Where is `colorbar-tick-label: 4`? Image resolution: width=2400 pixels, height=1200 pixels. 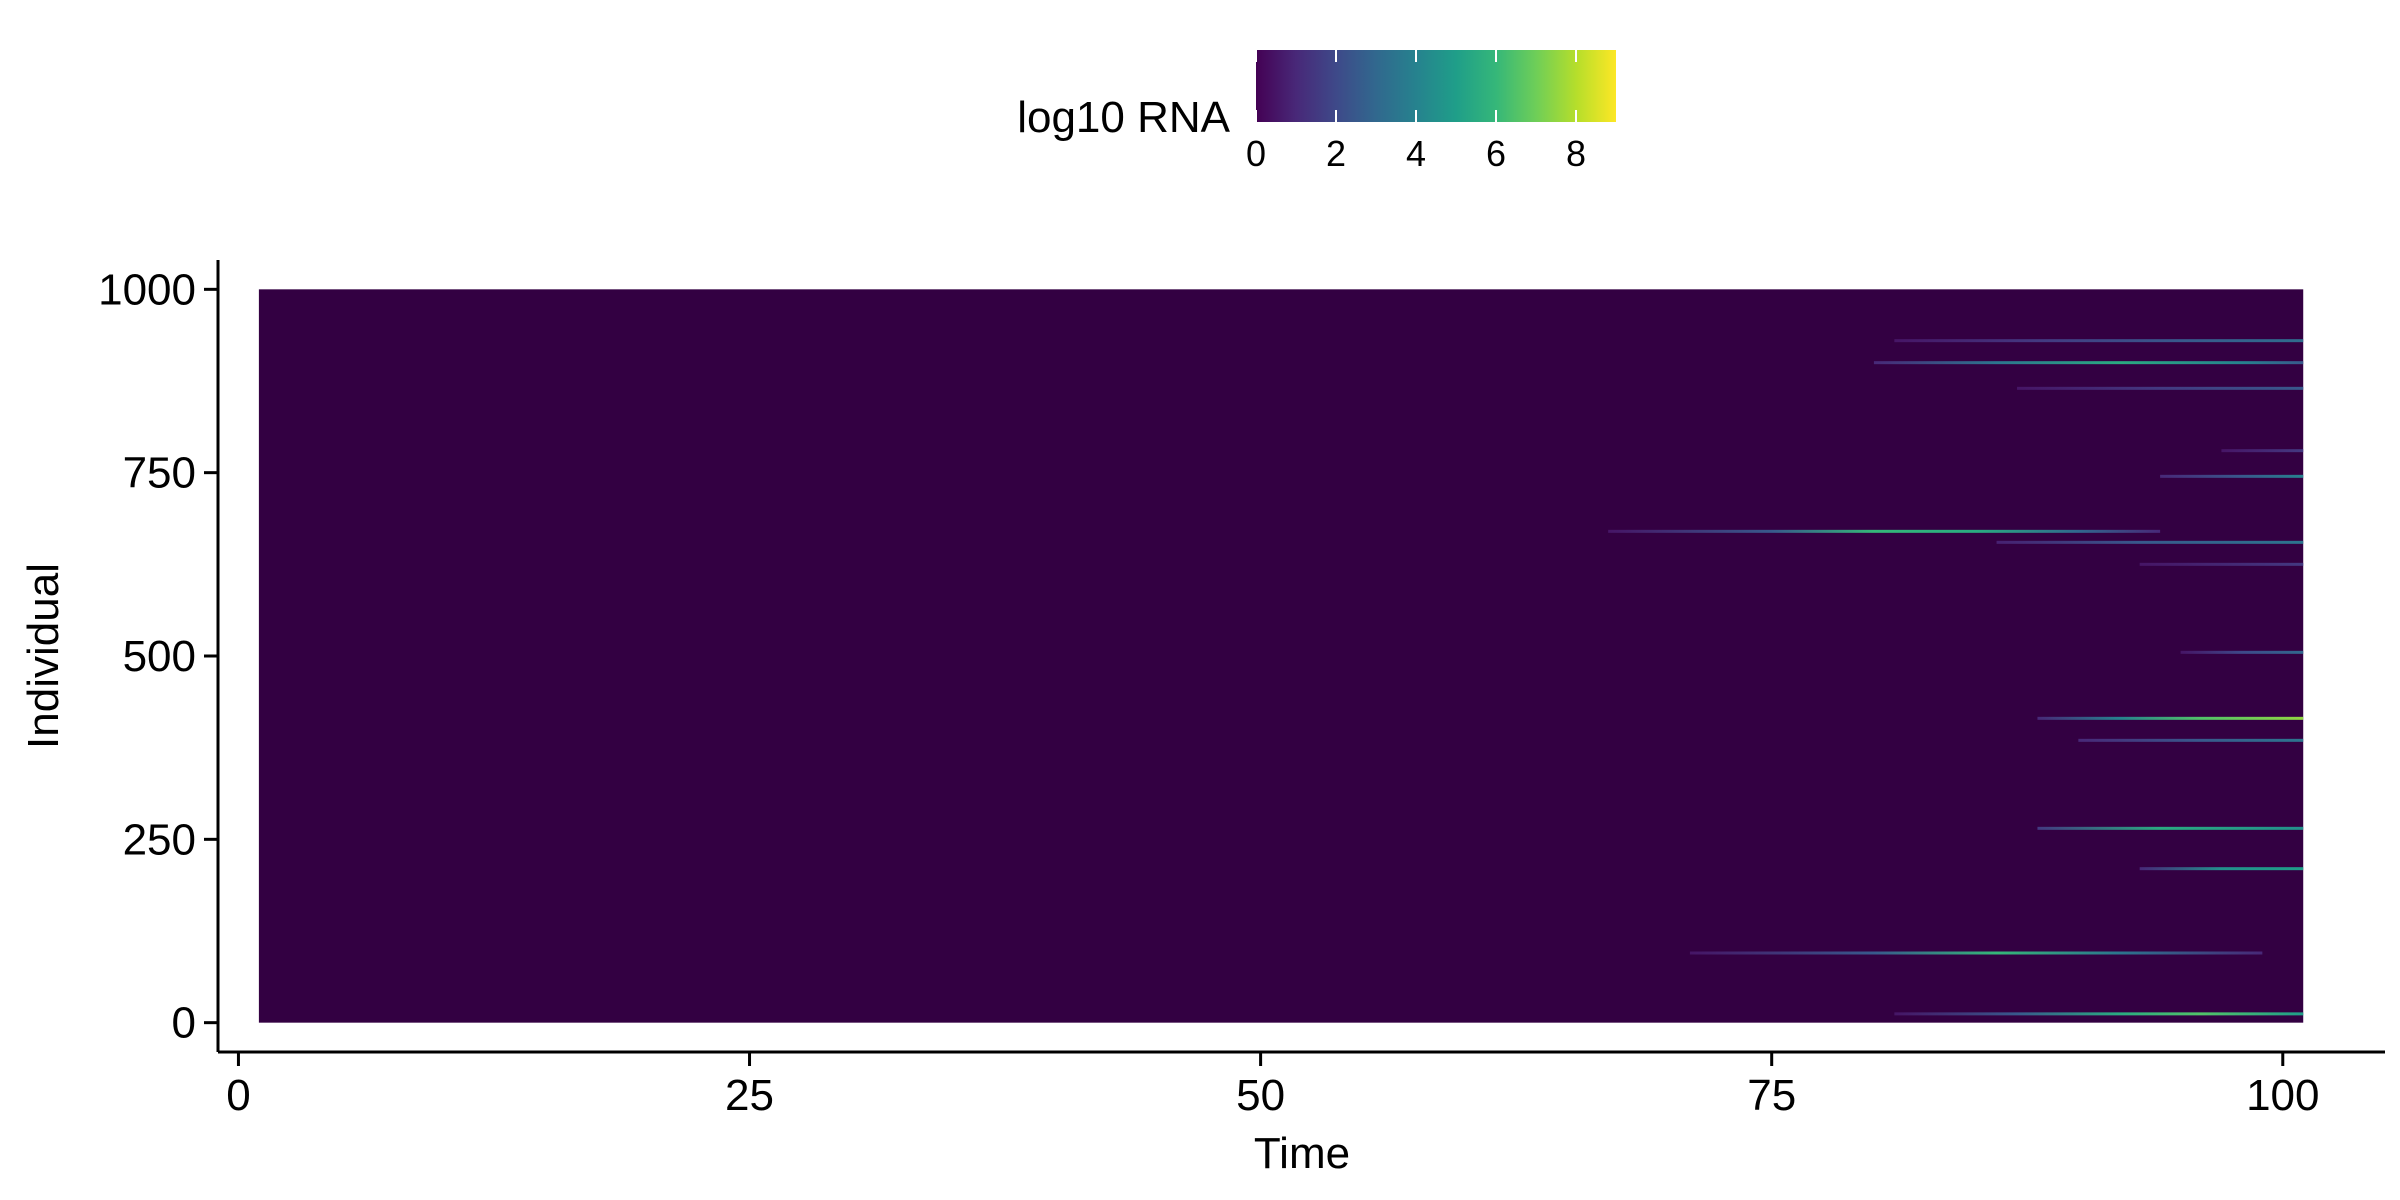
colorbar-tick-label: 4 is located at coordinates (1416, 153).